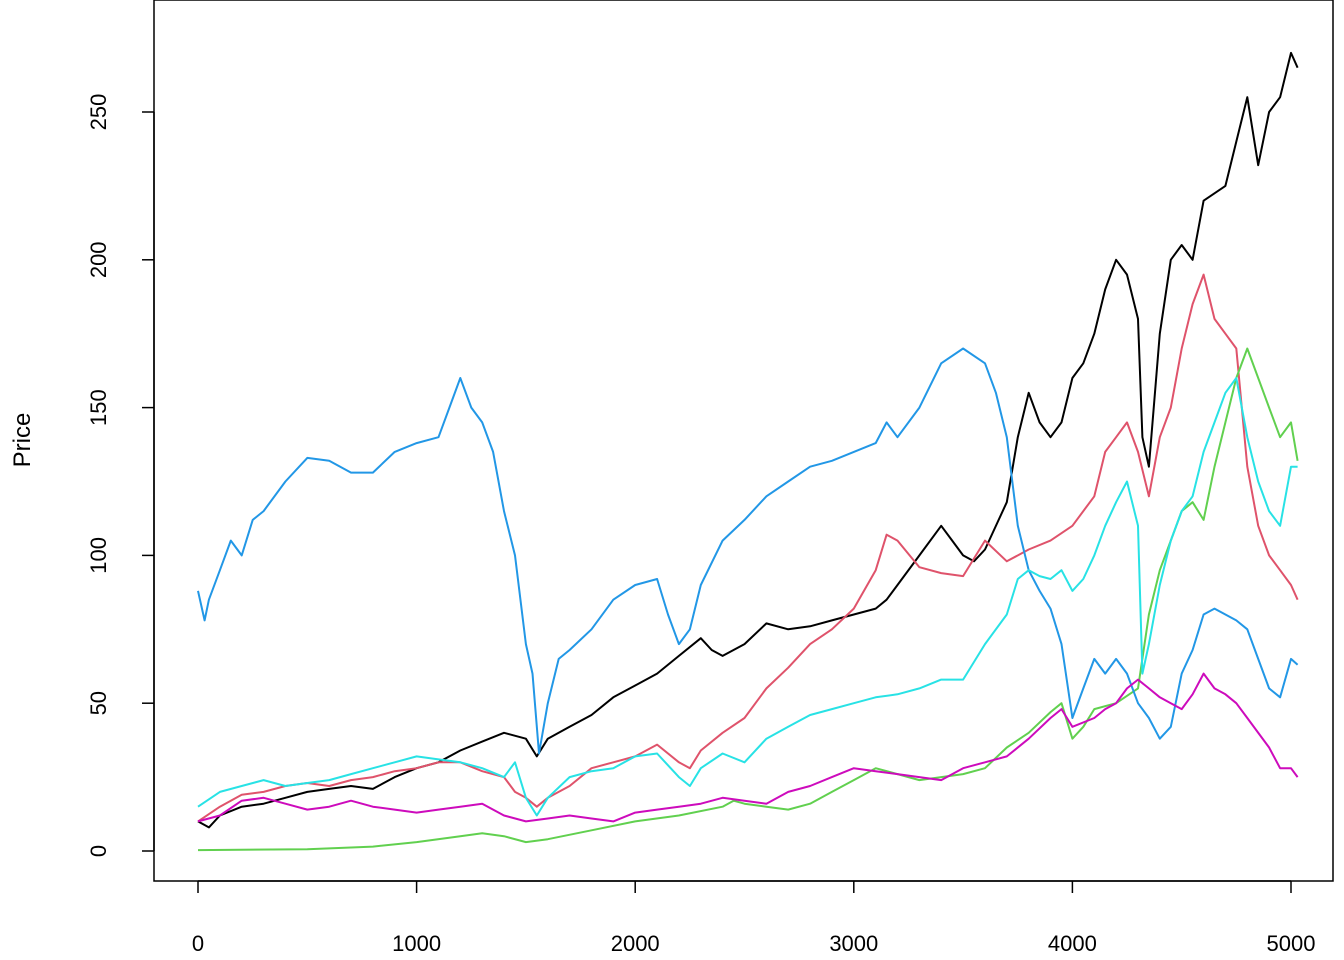 This screenshot has width=1344, height=960. I want to click on y-tick-label: 0, so click(98, 851).